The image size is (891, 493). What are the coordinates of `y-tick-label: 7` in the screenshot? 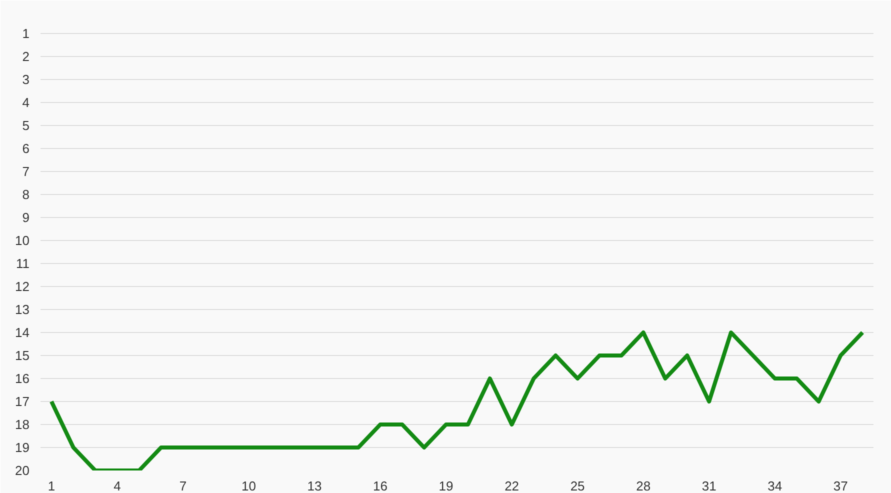 It's located at (26, 171).